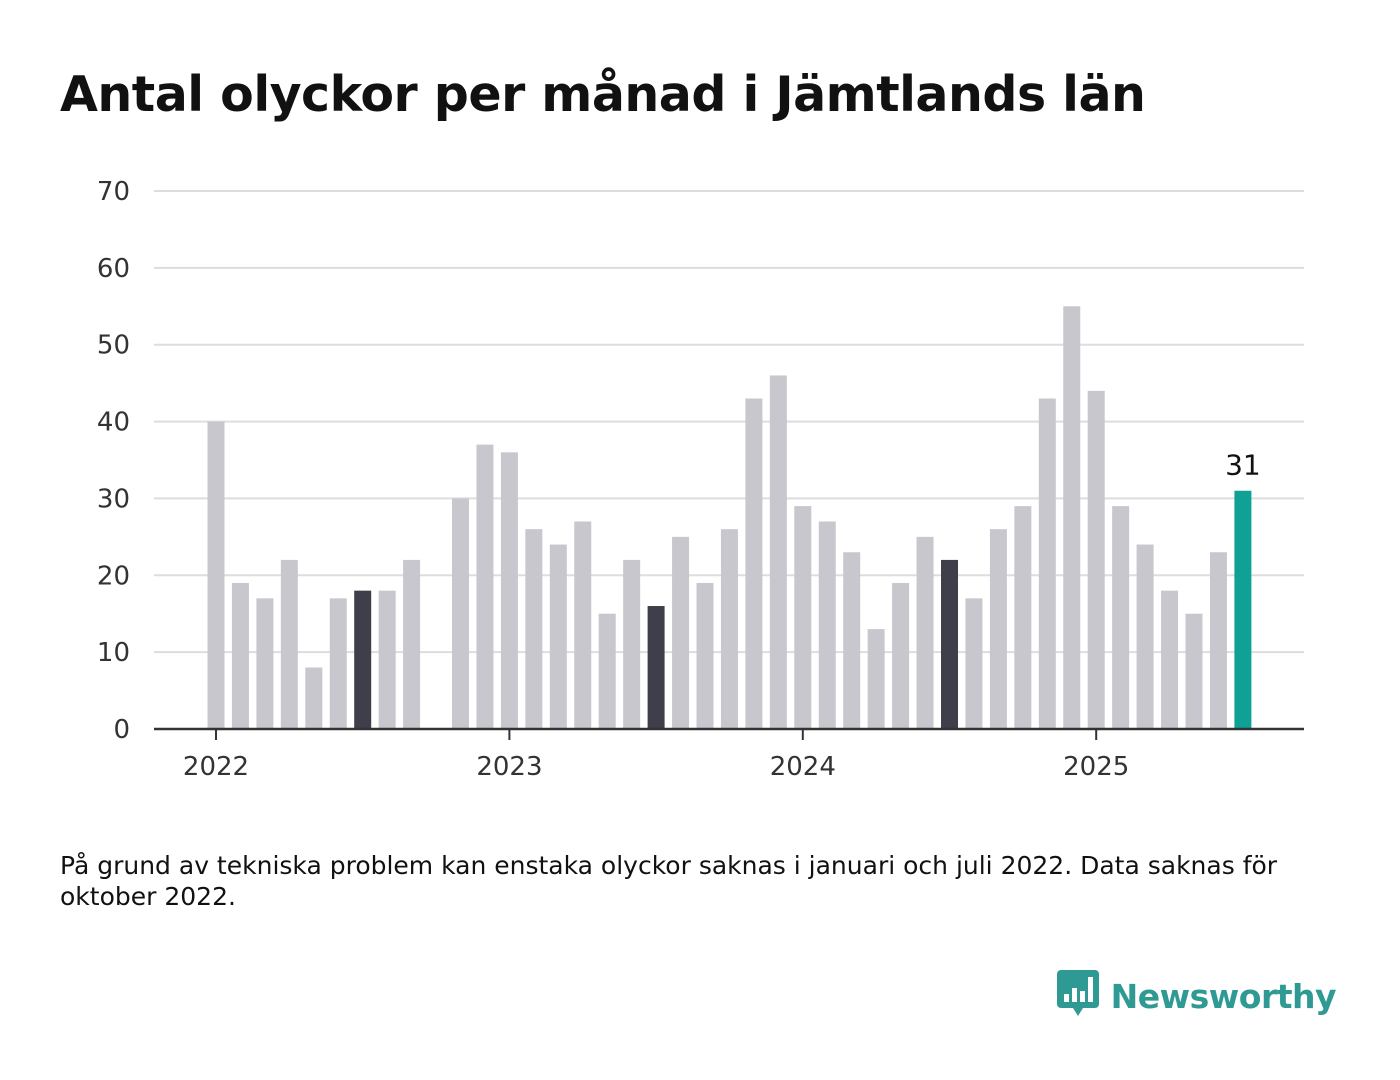 This screenshot has height=1080, width=1400. I want to click on x-tick-label: 2023, so click(509, 767).